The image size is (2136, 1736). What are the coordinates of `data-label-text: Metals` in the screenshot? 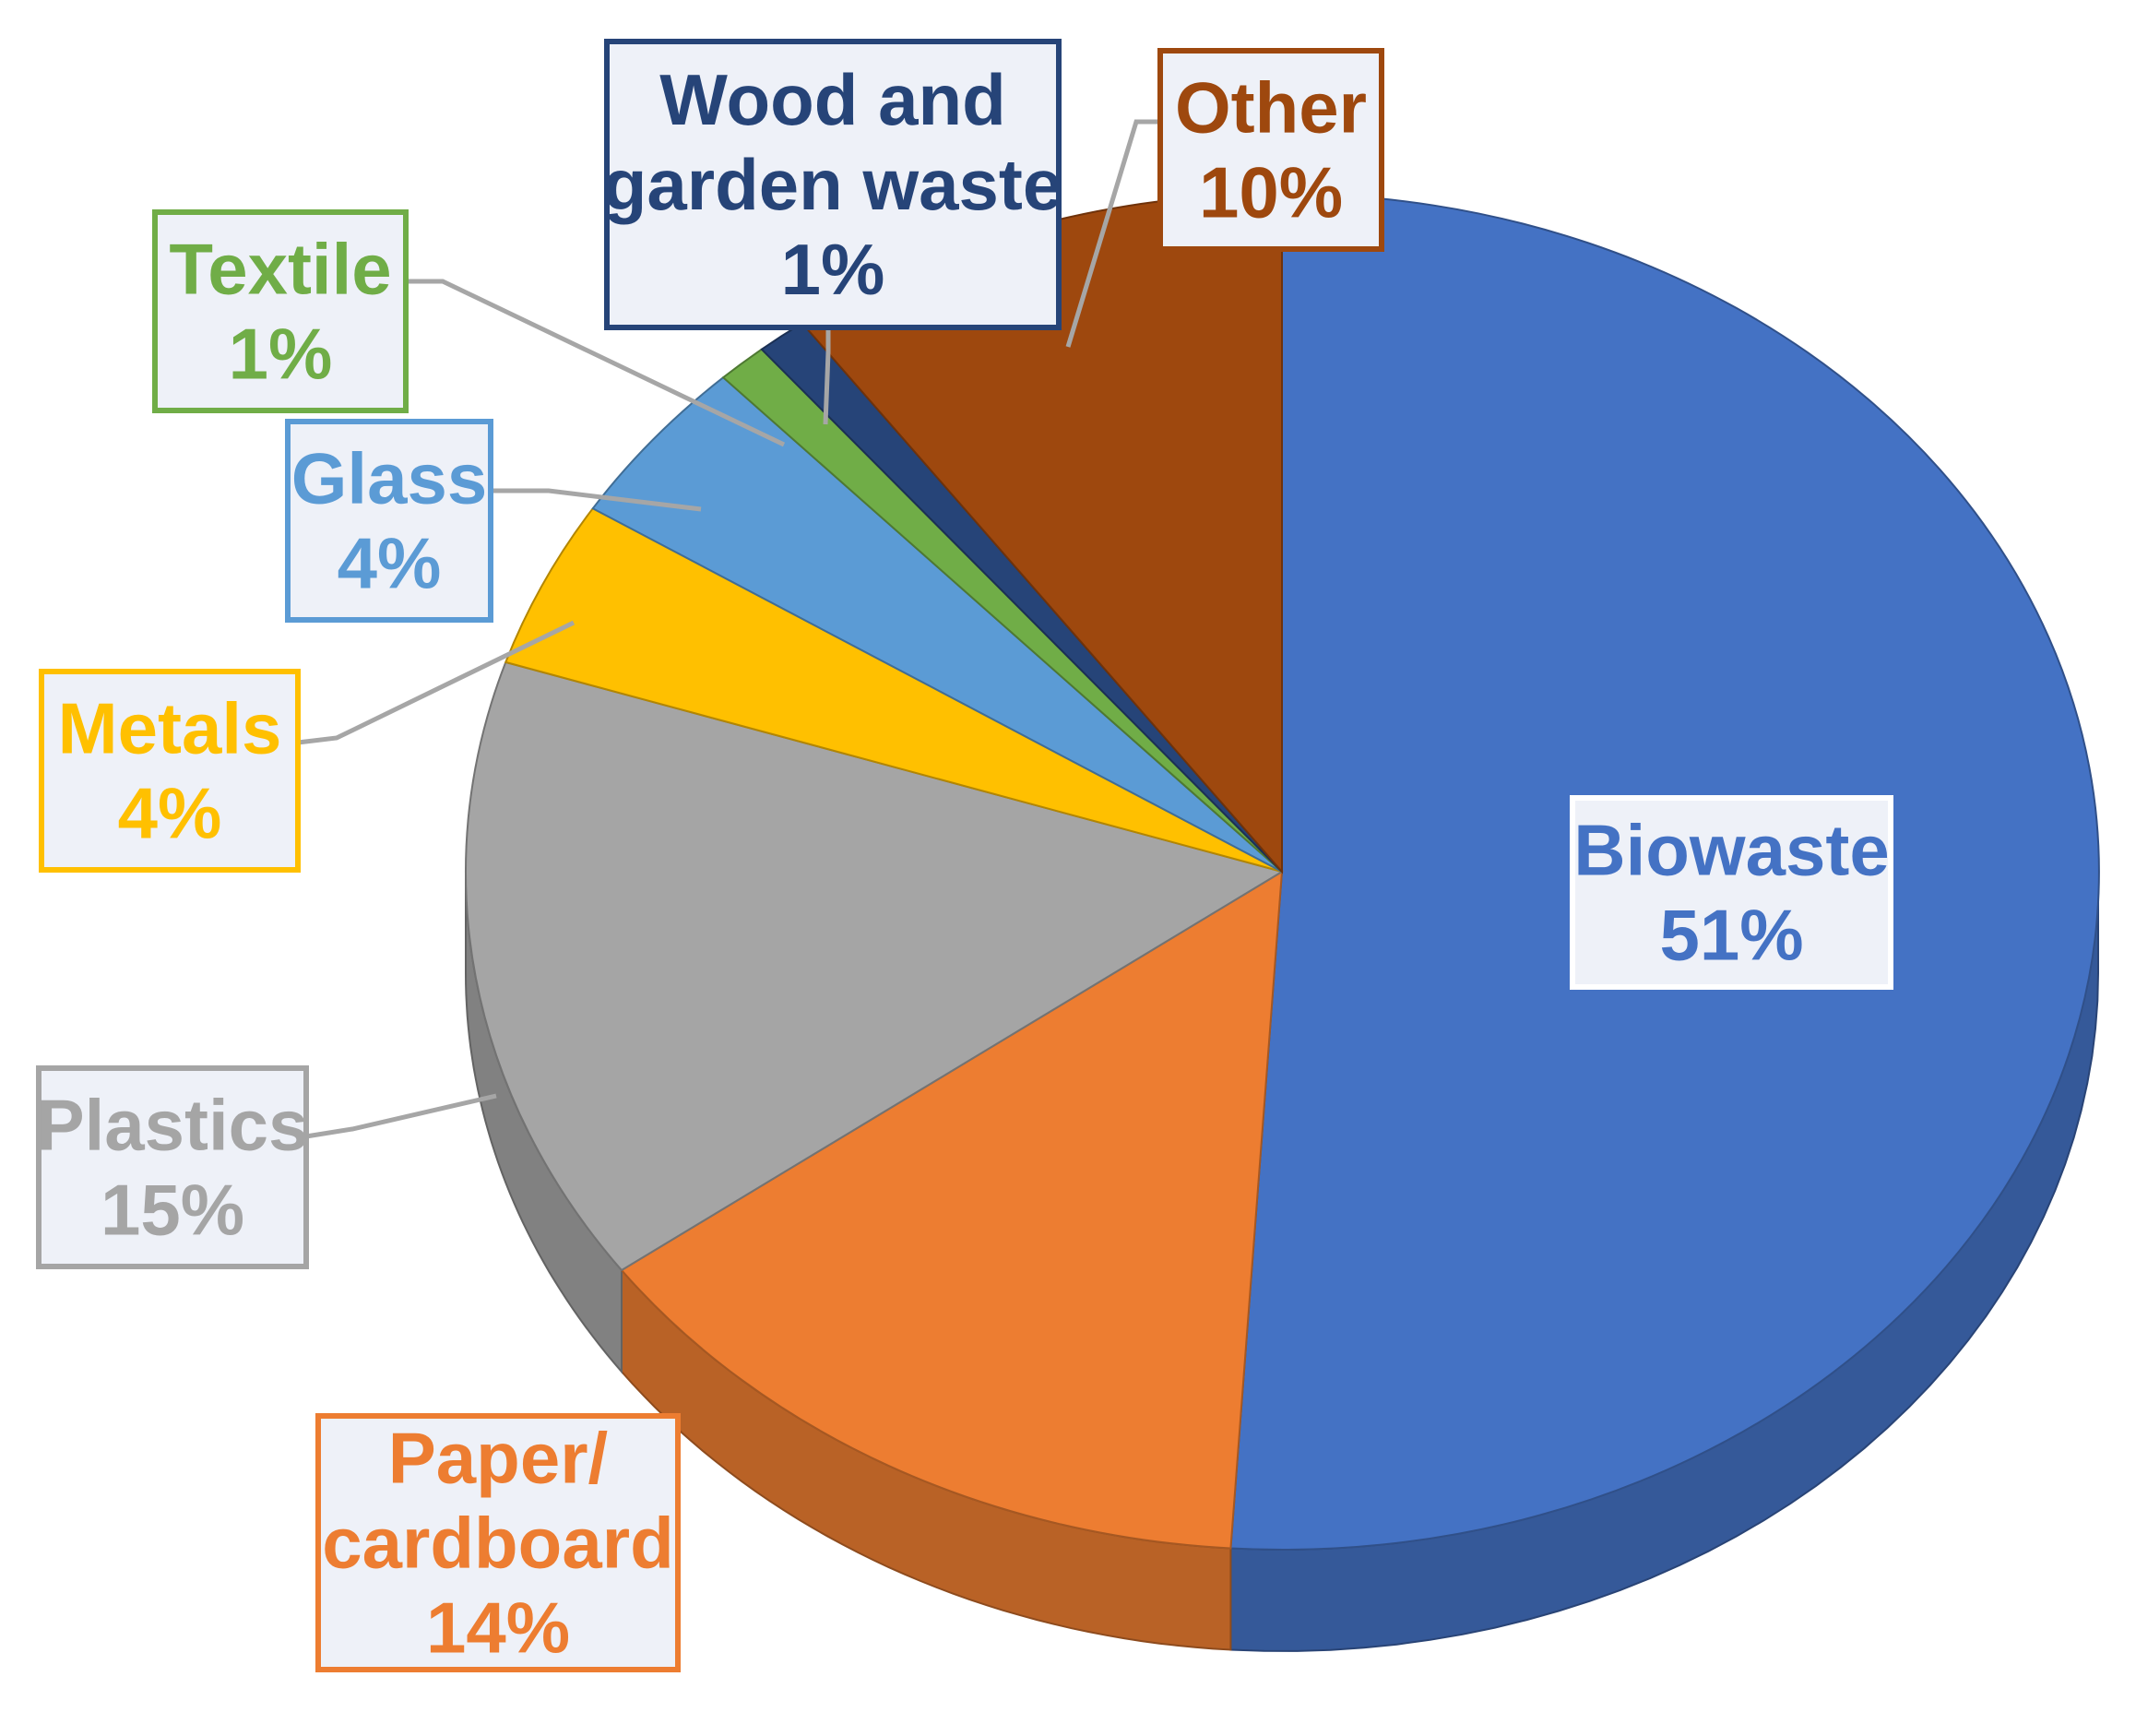 It's located at (170, 728).